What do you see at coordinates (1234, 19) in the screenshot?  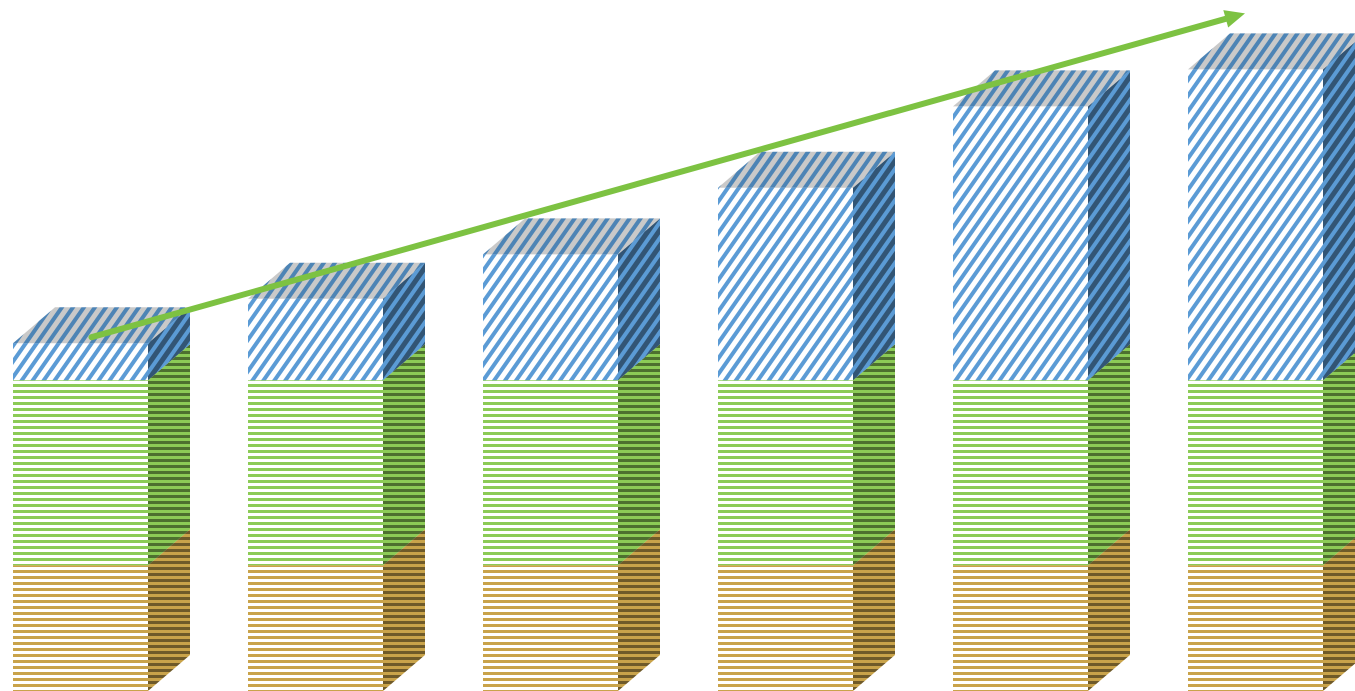 I see `trend-arrow-head` at bounding box center [1234, 19].